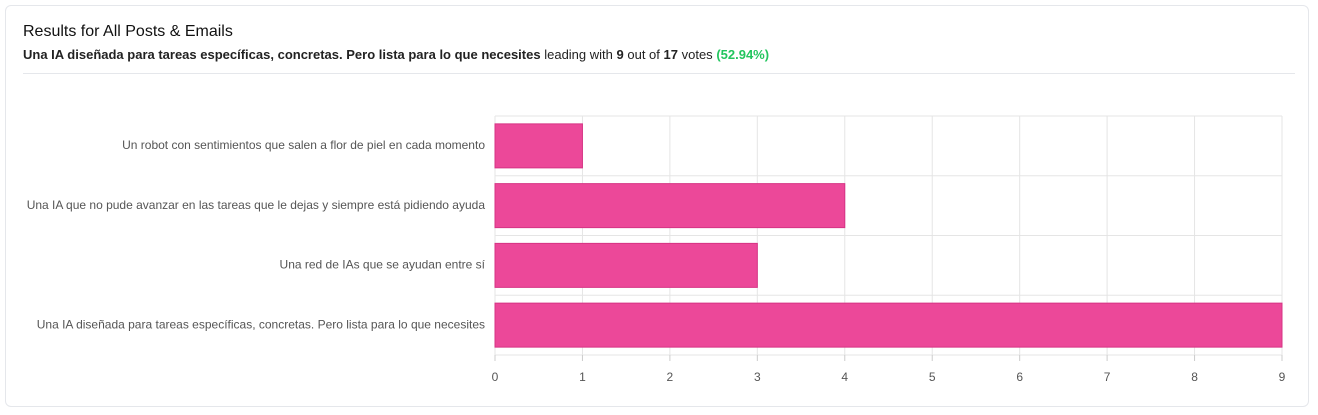 The image size is (1318, 415). I want to click on divider, so click(659, 73).